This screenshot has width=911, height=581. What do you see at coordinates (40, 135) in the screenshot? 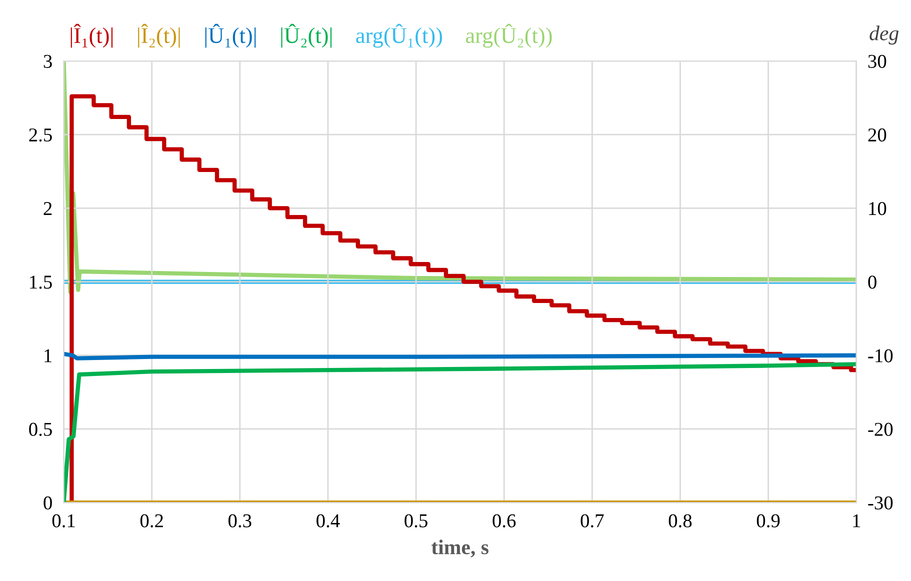
I see `y-tick-label: 2.5` at bounding box center [40, 135].